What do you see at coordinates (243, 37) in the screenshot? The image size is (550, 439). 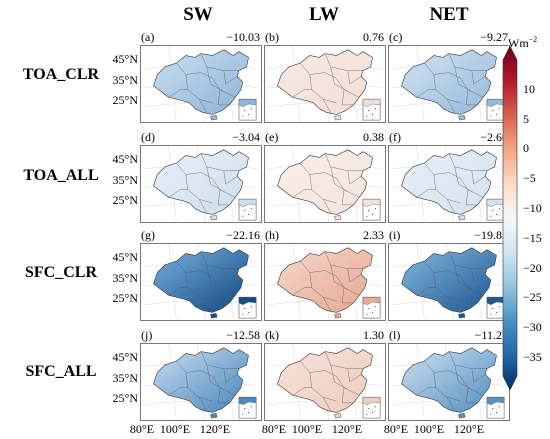 I see `panel-mean-value: −10.03` at bounding box center [243, 37].